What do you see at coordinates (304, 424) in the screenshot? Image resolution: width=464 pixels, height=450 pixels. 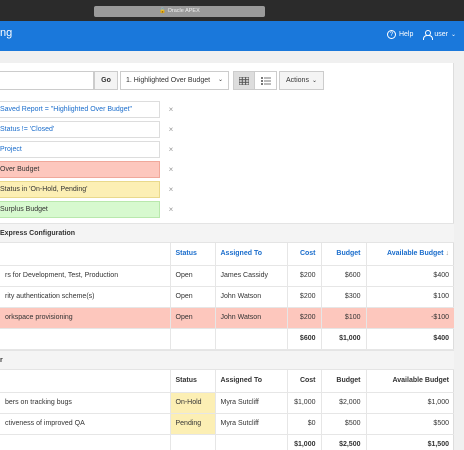 I see `cost-cell: $0` at bounding box center [304, 424].